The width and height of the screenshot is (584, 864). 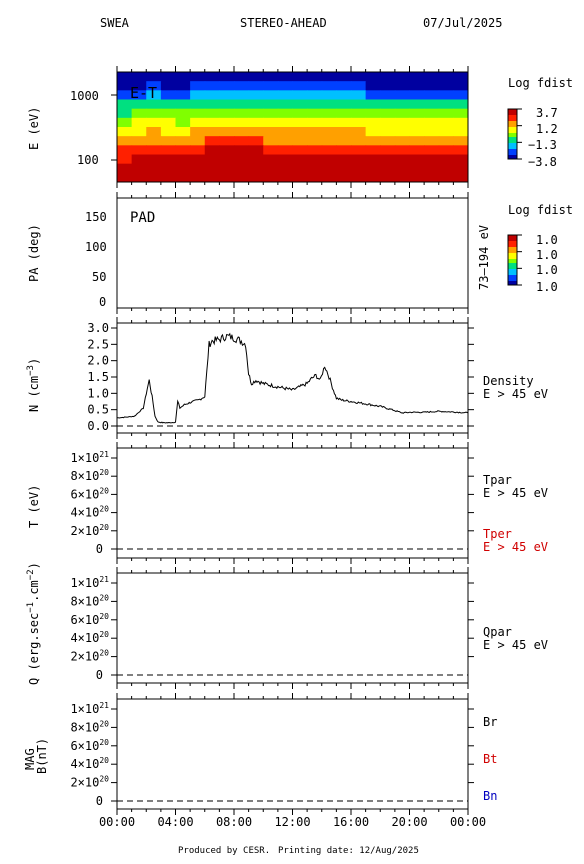 What do you see at coordinates (89, 530) in the screenshot?
I see `temperature-ytick-label: 2×10²⁰` at bounding box center [89, 530].